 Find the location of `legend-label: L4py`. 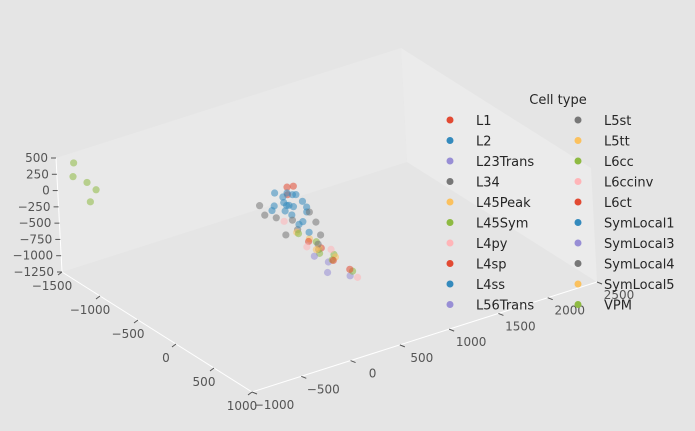

legend-label: L4py is located at coordinates (492, 244).